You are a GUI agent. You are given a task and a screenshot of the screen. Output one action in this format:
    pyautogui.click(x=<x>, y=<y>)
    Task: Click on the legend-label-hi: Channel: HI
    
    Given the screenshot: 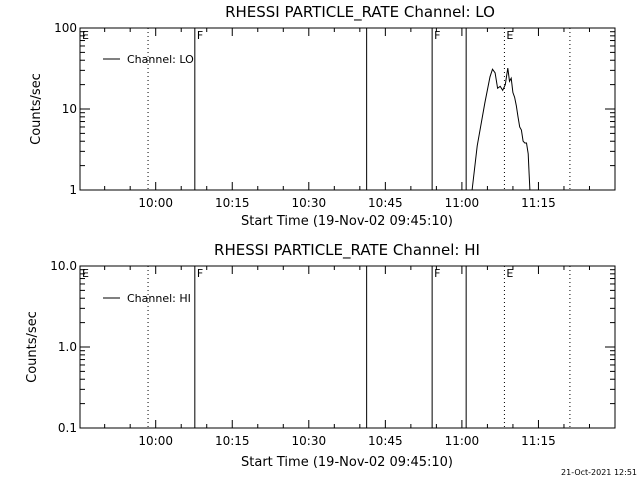 What is the action you would take?
    pyautogui.click(x=159, y=298)
    